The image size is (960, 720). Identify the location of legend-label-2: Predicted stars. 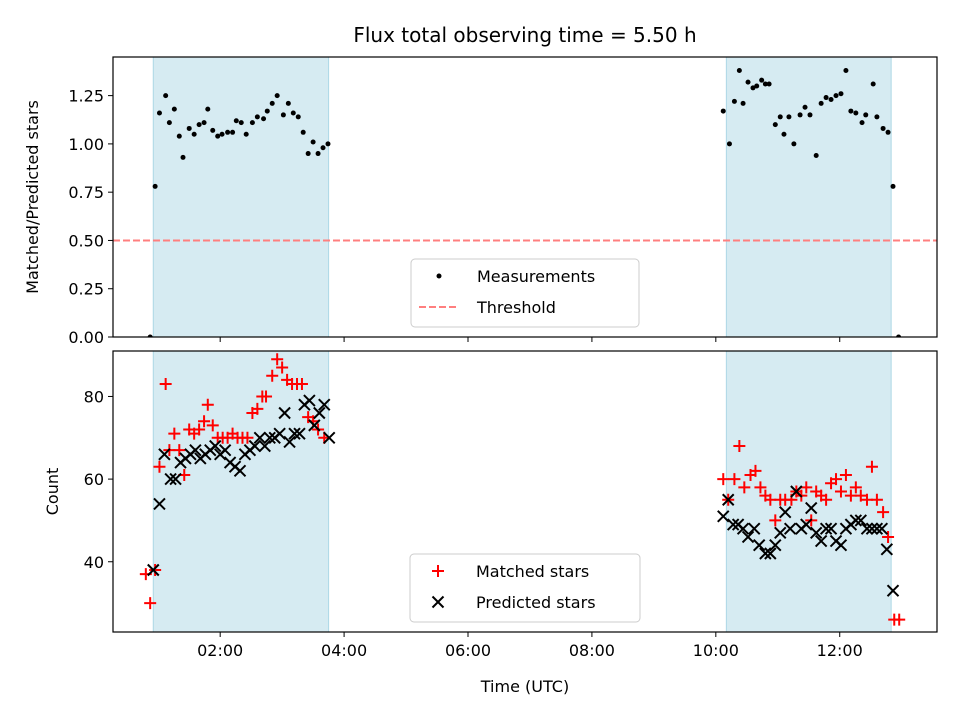
(536, 602).